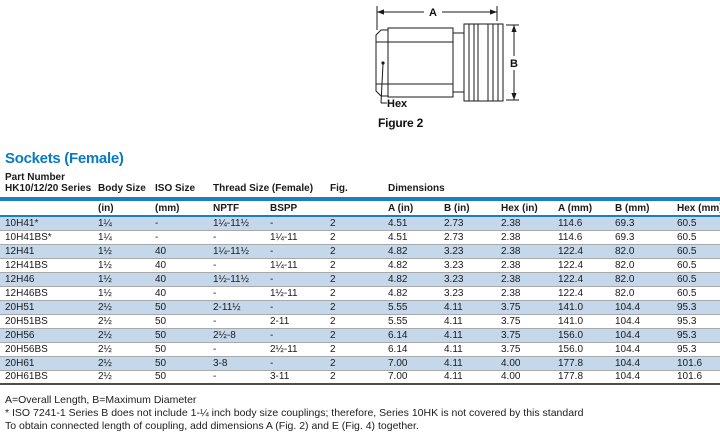 This screenshot has height=438, width=720. I want to click on cell-nptf: 3-8, so click(220, 363).